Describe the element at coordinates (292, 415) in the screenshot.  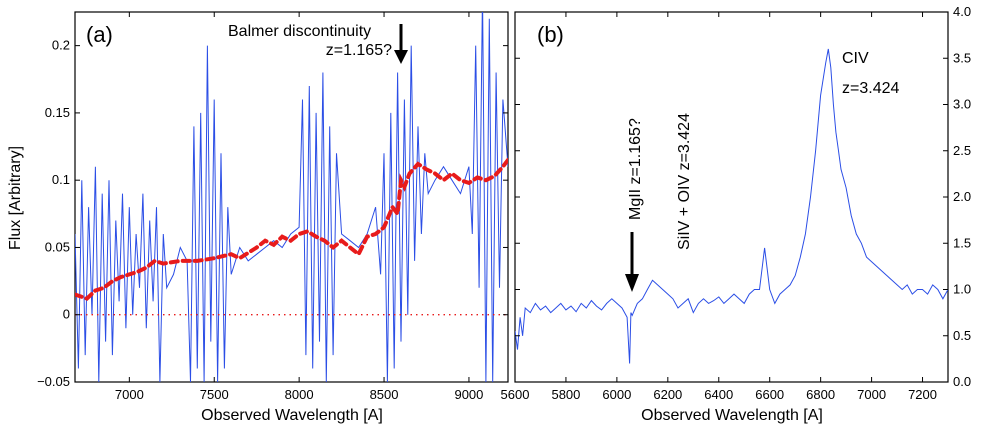
I see `panel-a-x-axis-label: Observed Wavelength [A]` at that location.